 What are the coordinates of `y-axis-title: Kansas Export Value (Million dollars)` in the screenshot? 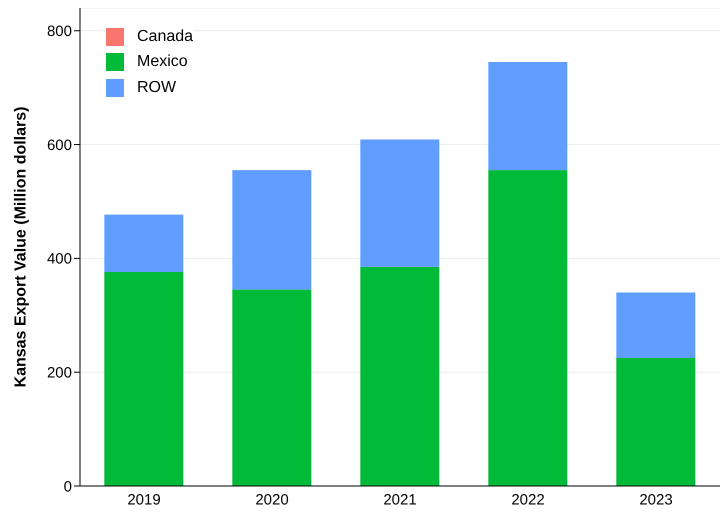 It's located at (21, 247).